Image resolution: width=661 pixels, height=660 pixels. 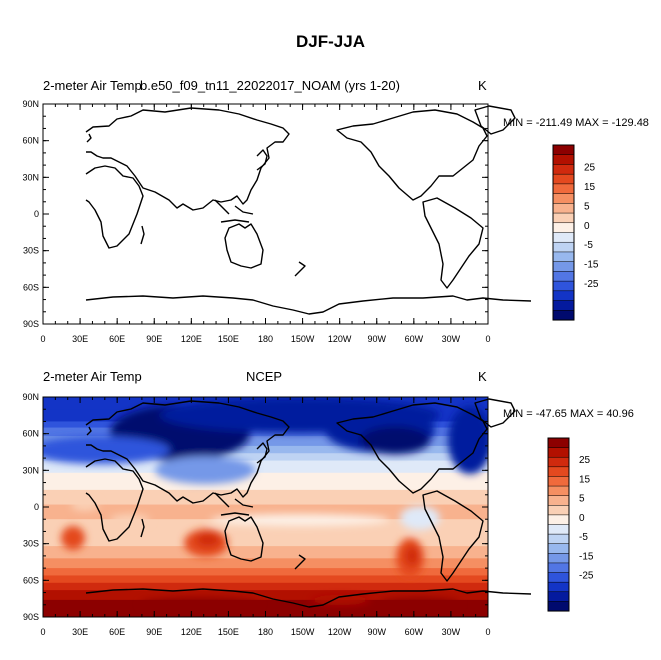 I want to click on lat-tick-label: 90N, so click(x=30, y=397).